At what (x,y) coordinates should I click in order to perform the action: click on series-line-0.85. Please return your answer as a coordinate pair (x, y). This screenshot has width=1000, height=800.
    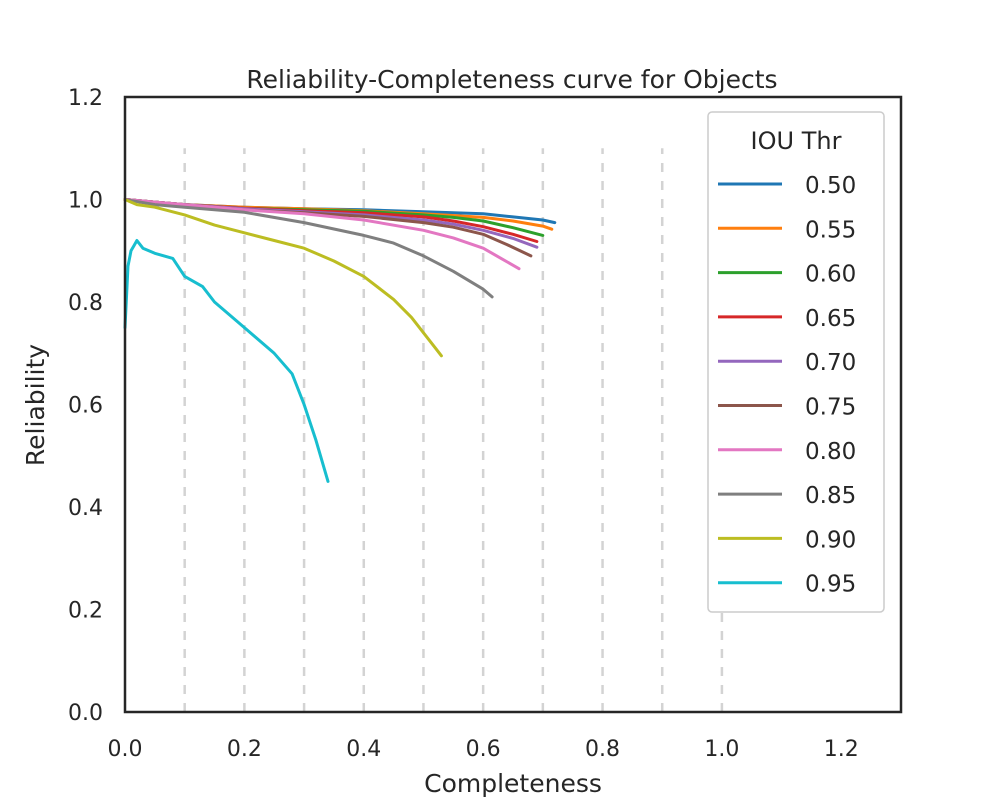
    Looking at the image, I should click on (308, 248).